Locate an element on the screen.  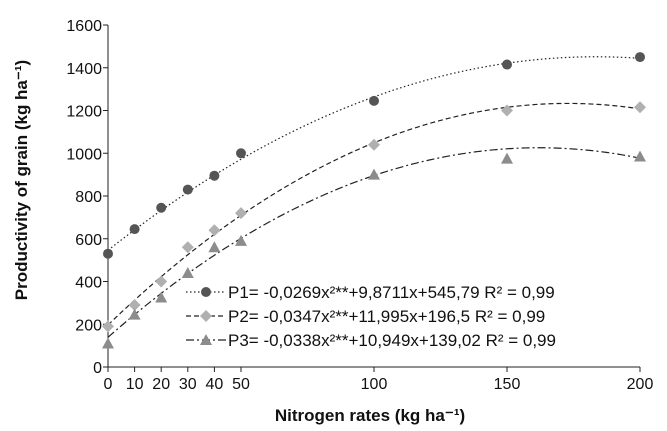
legend-entry-p3: P3= -0,0338x²**+10,949x+139,02 R² = 0,99 is located at coordinates (392, 340).